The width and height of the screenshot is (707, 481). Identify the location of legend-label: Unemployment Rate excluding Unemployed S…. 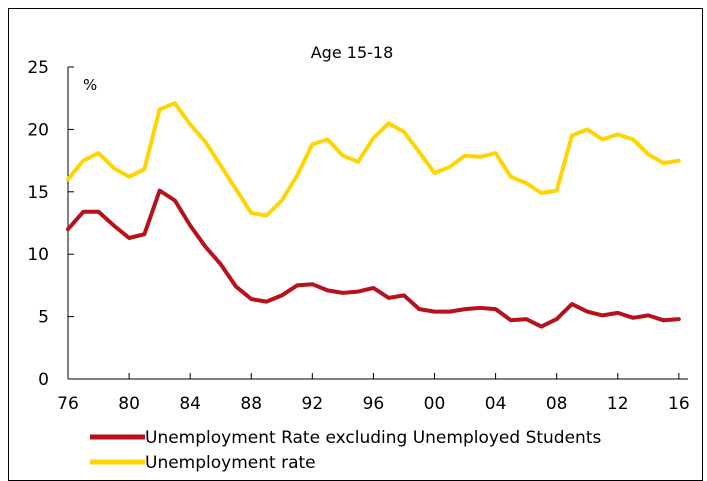
(373, 438).